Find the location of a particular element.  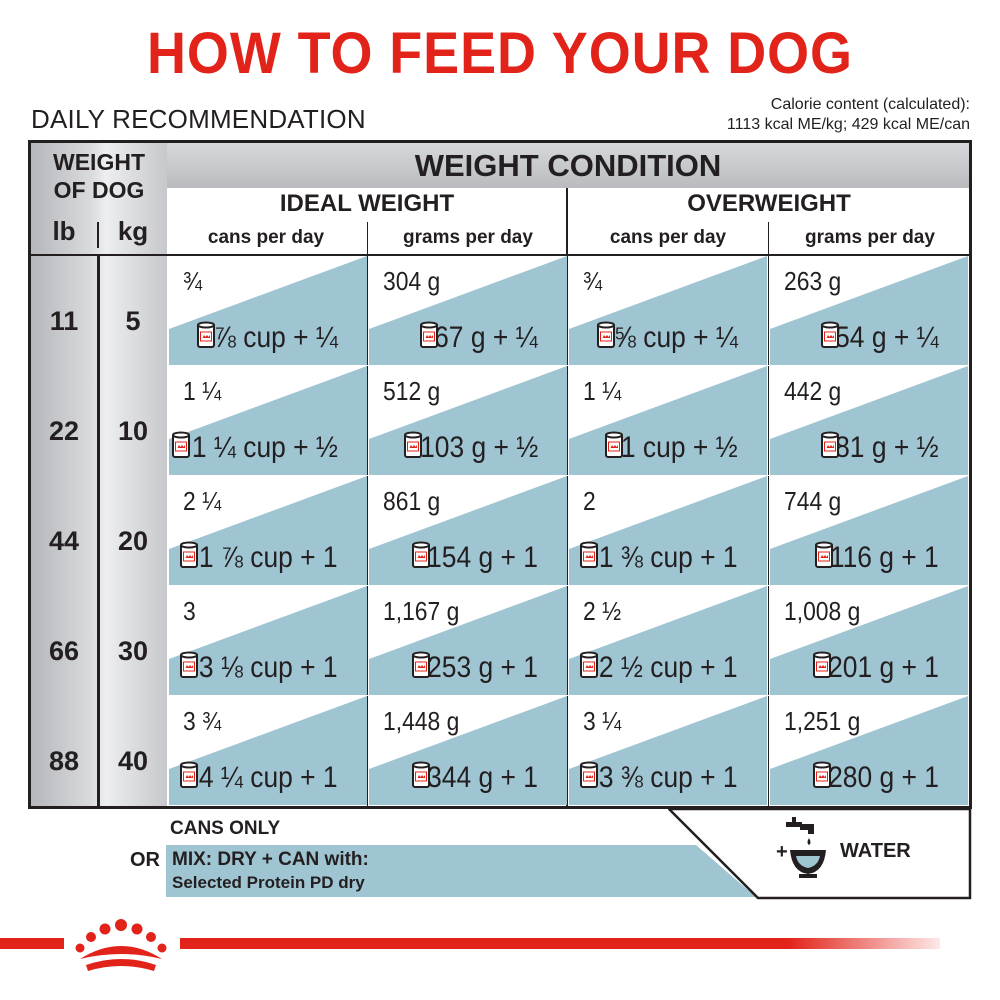

mix-value-text: 1 cup + ½ is located at coordinates (679, 447).